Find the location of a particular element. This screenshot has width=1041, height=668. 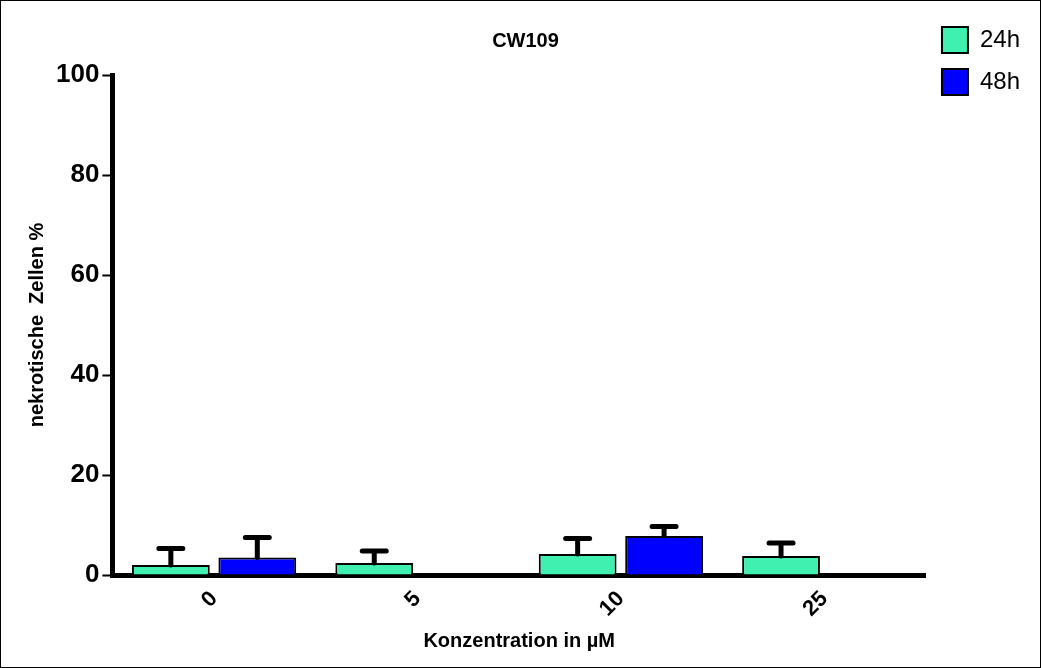

x-tick-label: 25 is located at coordinates (815, 603).